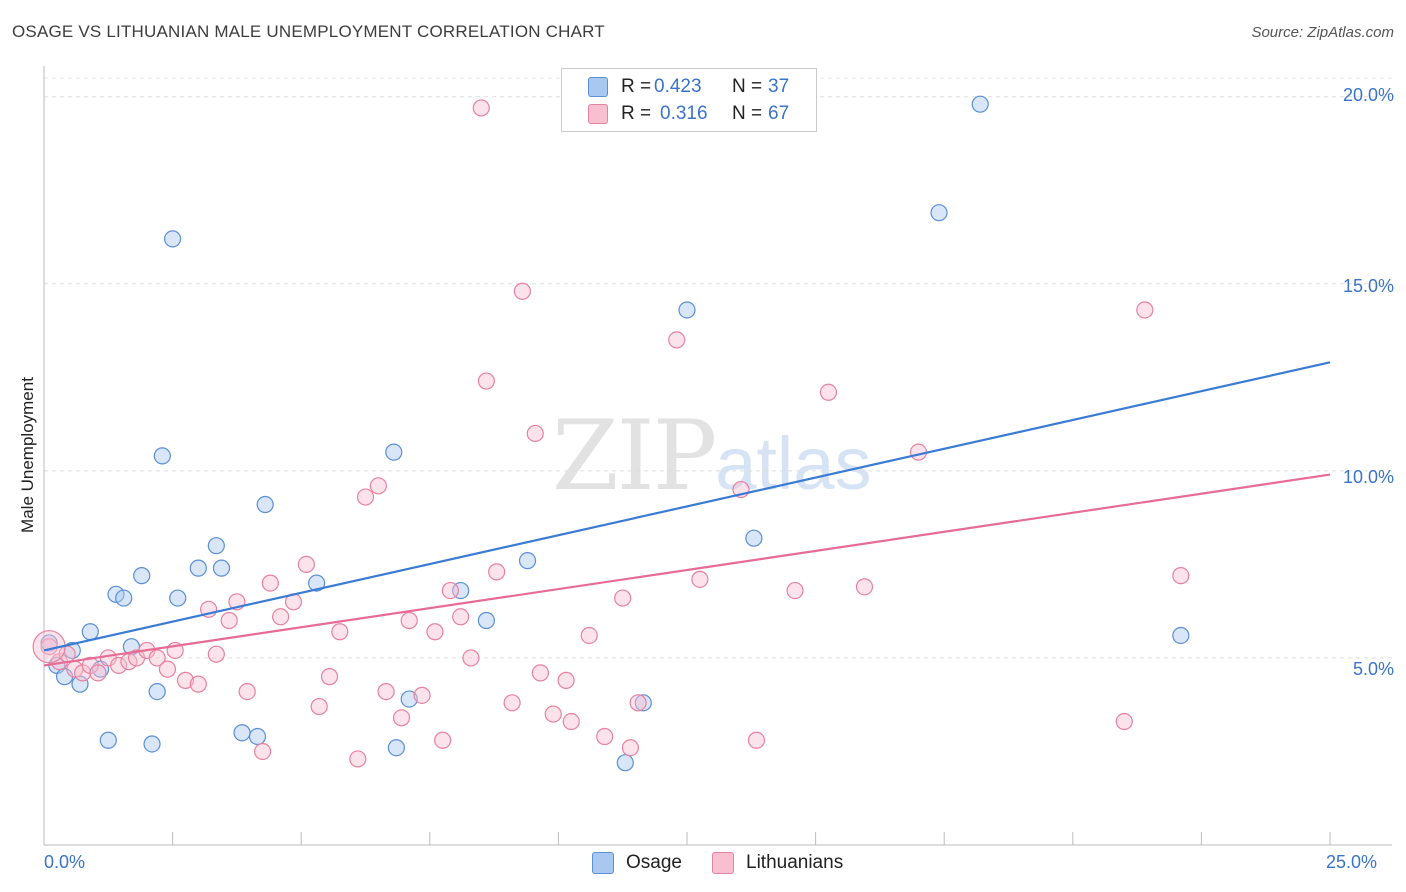 The image size is (1406, 892). Describe the element at coordinates (1352, 862) in the screenshot. I see `x-tick-label-max: 25.0%` at that location.